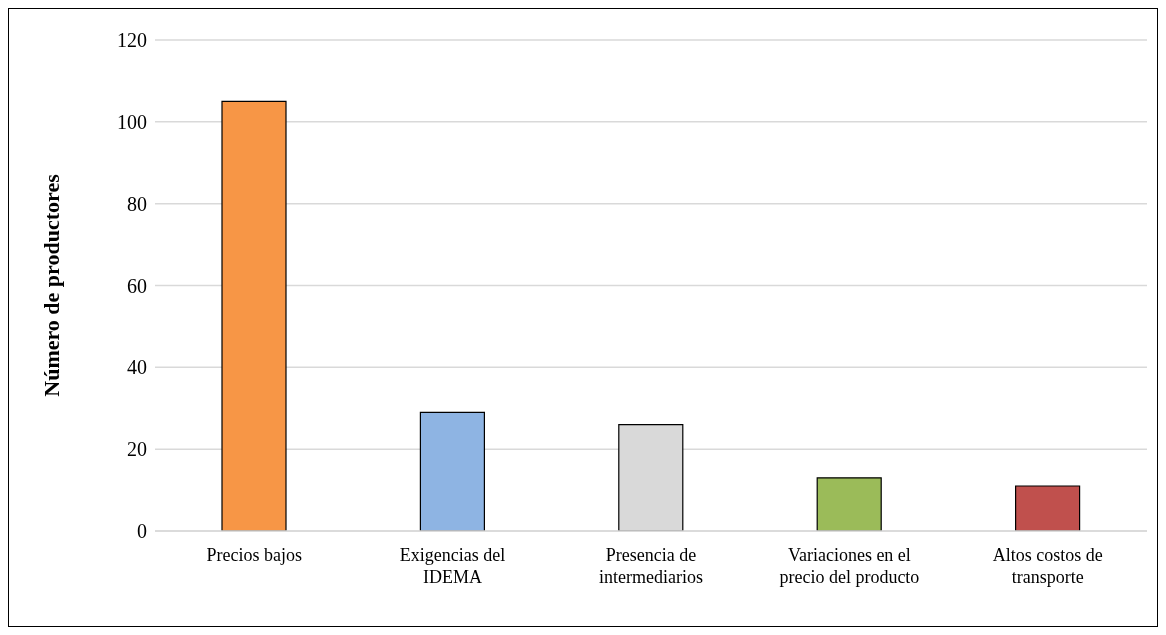  Describe the element at coordinates (254, 555) in the screenshot. I see `x-tick-label: Precios bajos` at that location.